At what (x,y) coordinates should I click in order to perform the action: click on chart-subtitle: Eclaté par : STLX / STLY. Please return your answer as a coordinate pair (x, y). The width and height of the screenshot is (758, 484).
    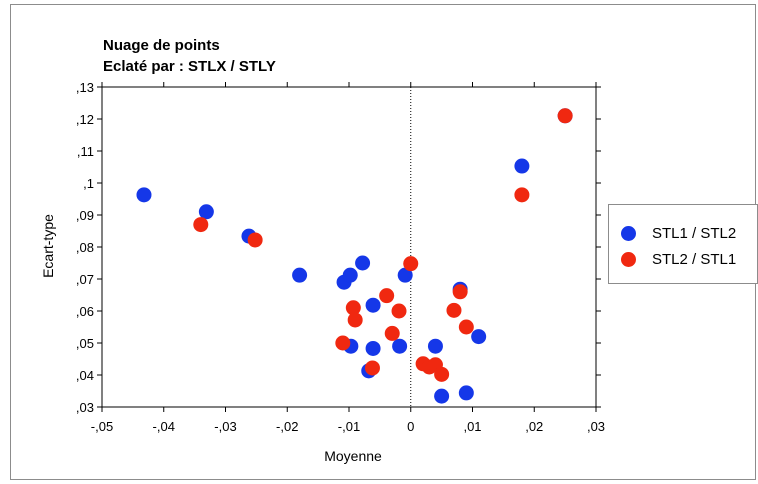
    Looking at the image, I should click on (189, 66).